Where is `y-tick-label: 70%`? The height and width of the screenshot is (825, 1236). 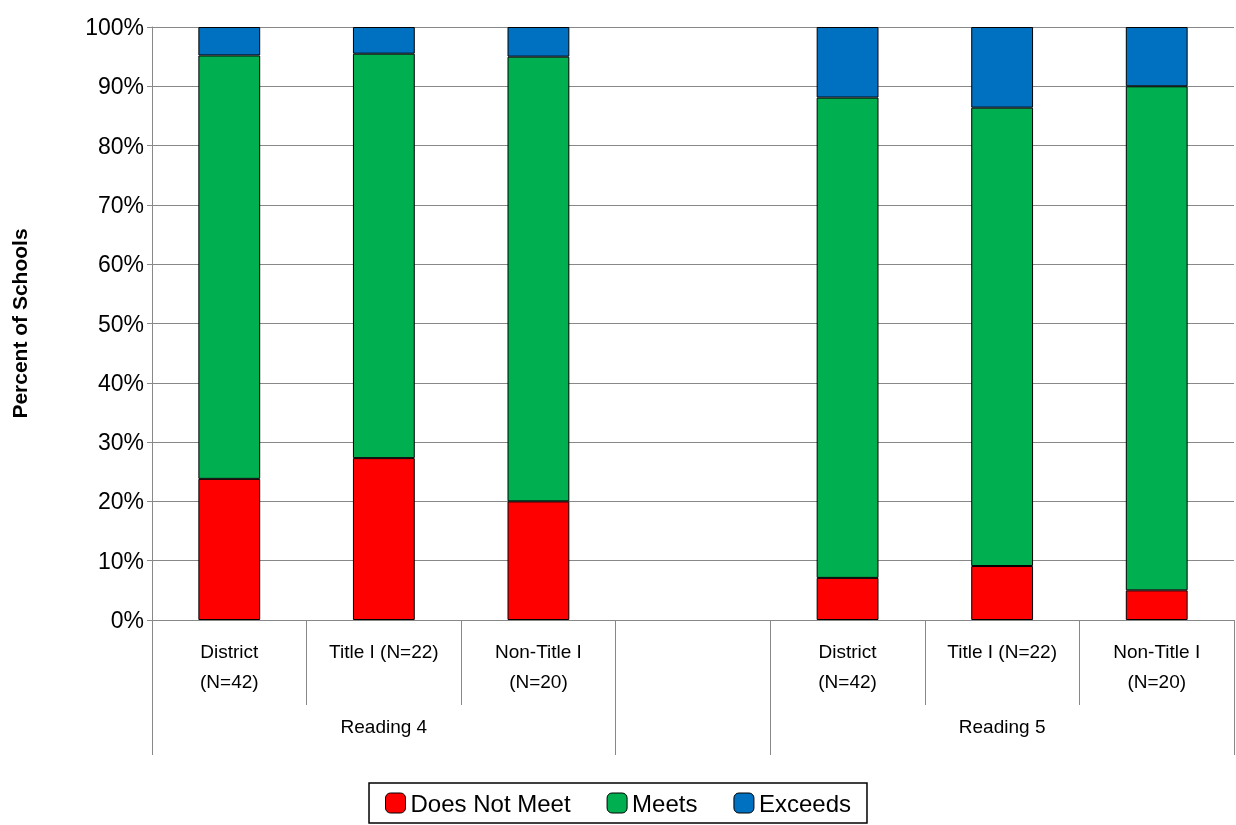 y-tick-label: 70% is located at coordinates (120, 204).